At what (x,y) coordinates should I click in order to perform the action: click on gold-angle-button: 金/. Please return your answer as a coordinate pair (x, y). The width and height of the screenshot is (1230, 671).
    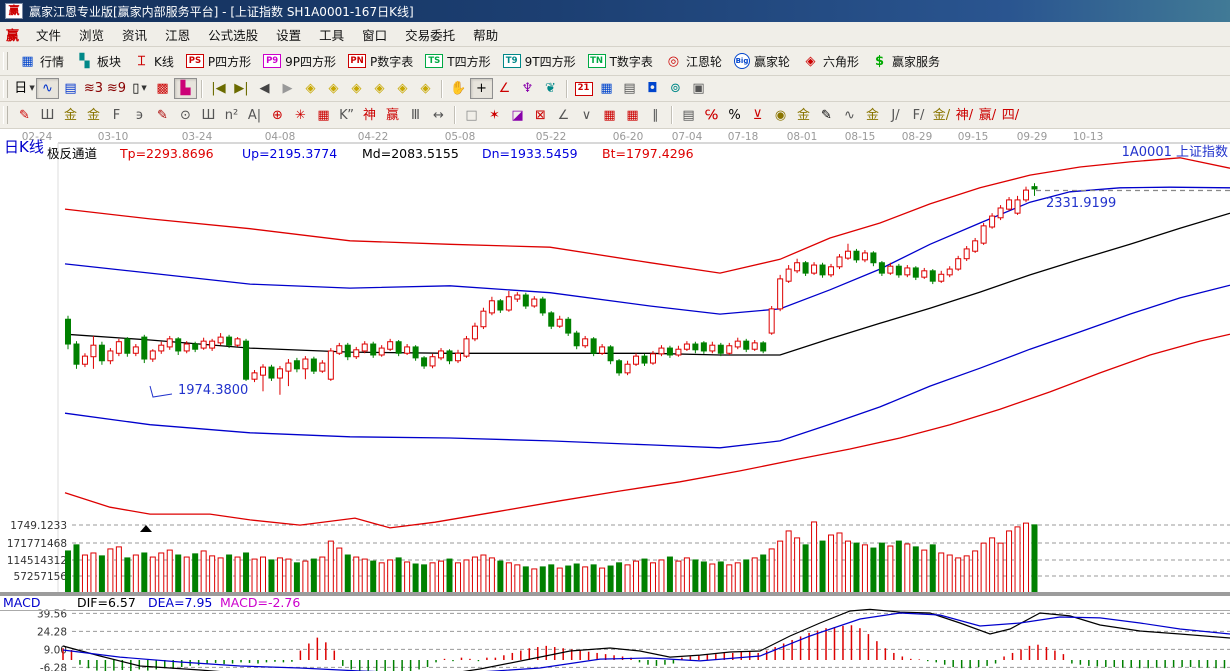
    Looking at the image, I should click on (941, 115).